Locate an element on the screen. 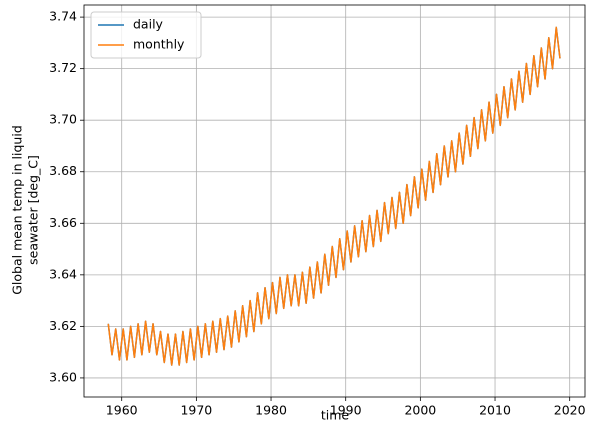  y-tick-label: 3.60 is located at coordinates (63, 376).